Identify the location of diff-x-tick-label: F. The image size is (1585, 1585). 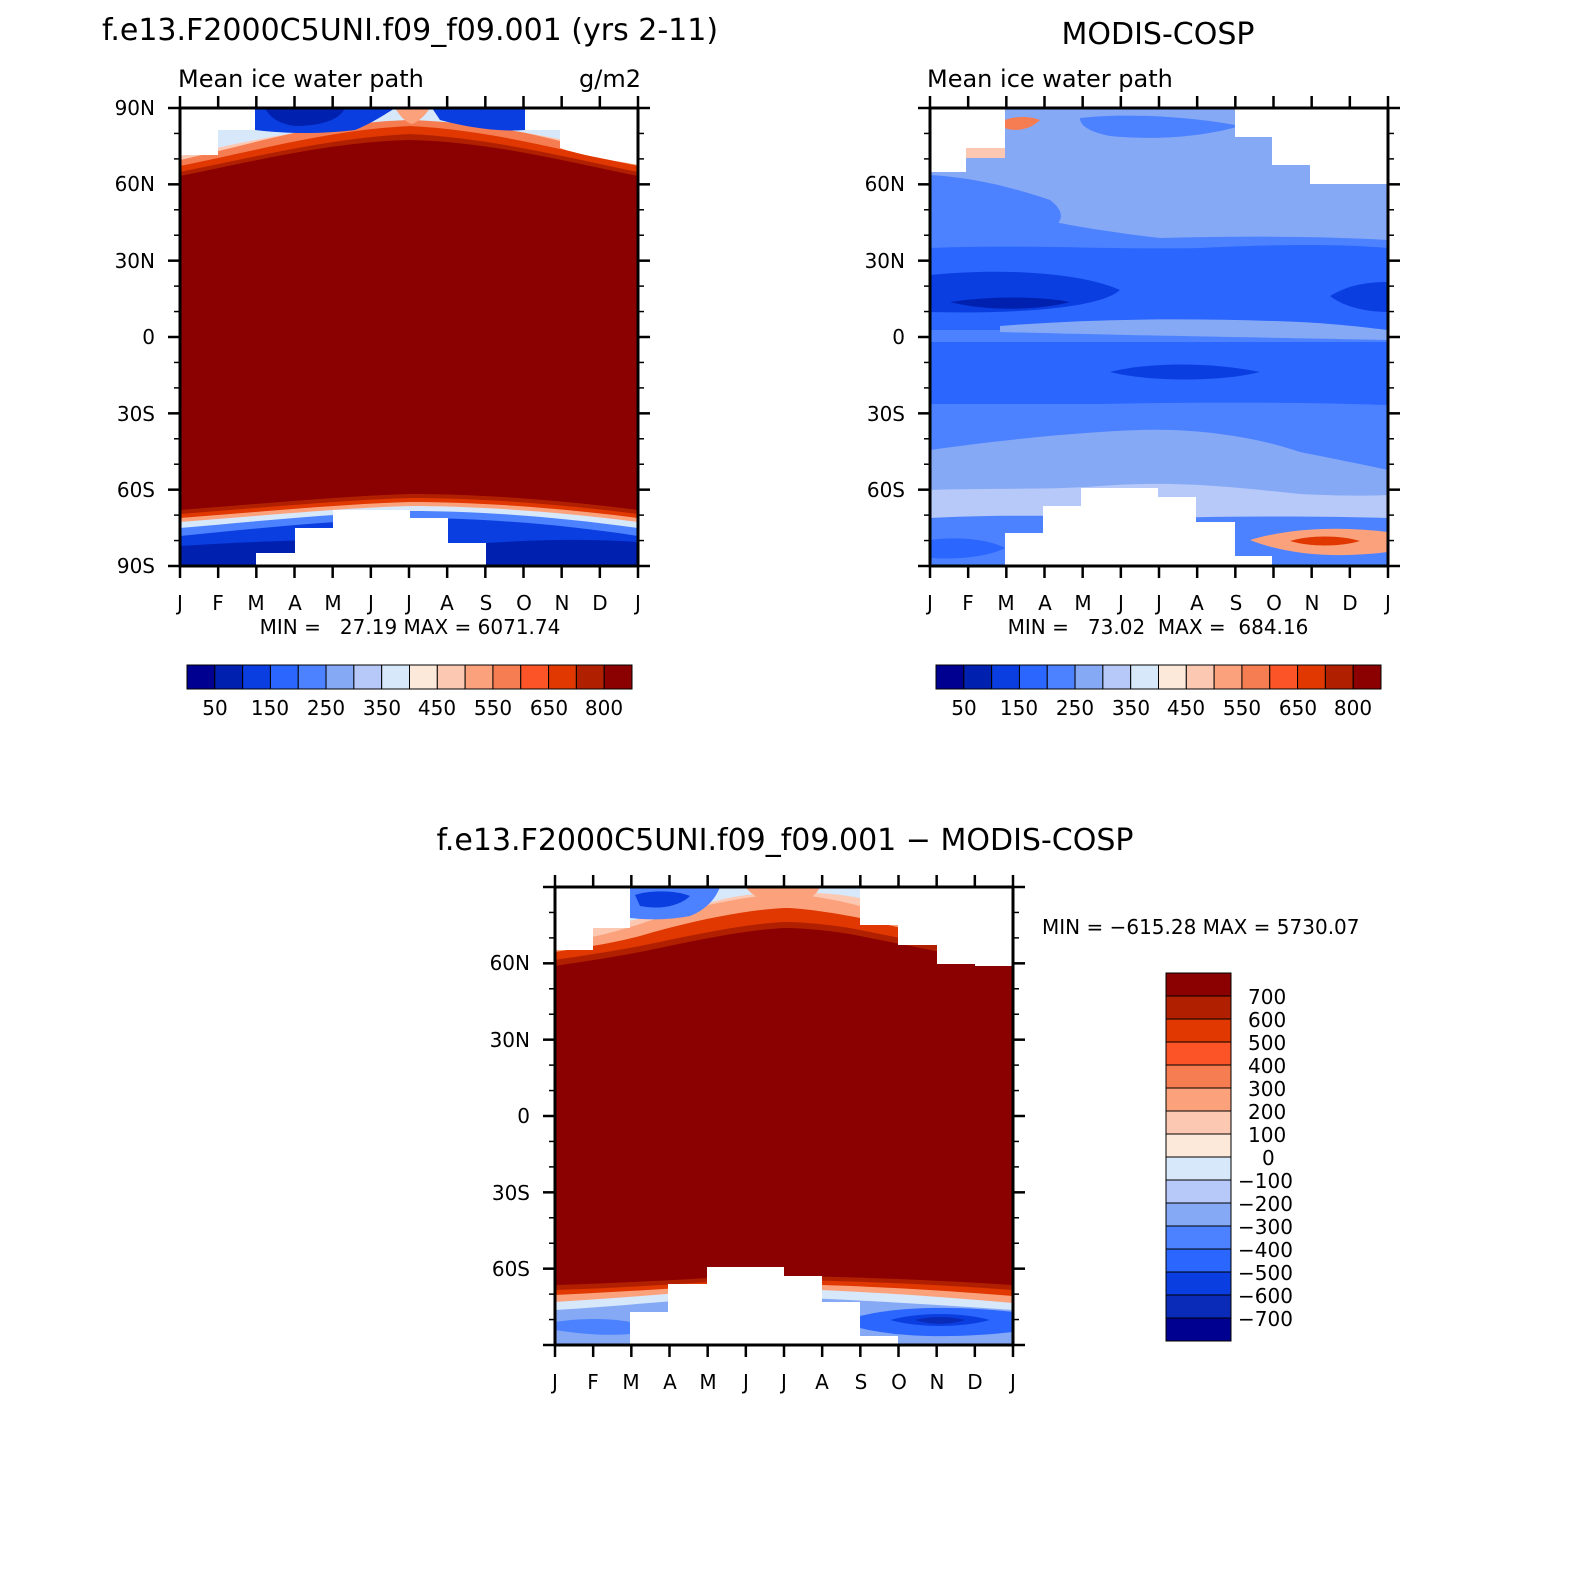
(593, 1382).